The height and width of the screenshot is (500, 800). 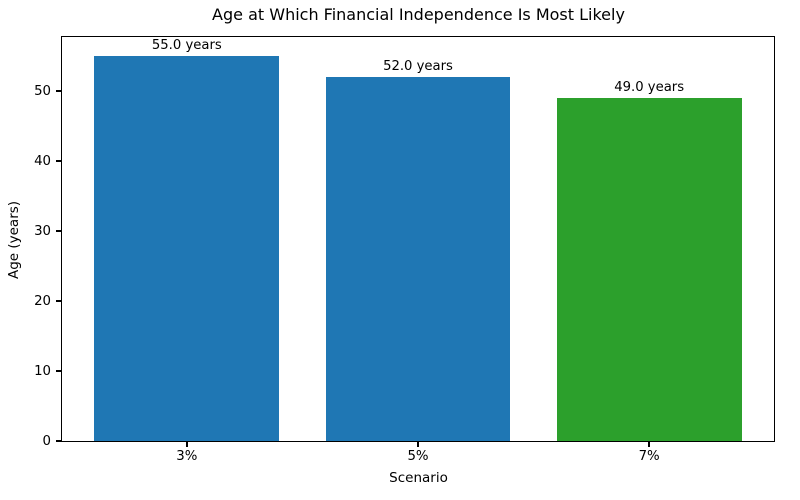 I want to click on x-tick-label: 7%, so click(x=649, y=456).